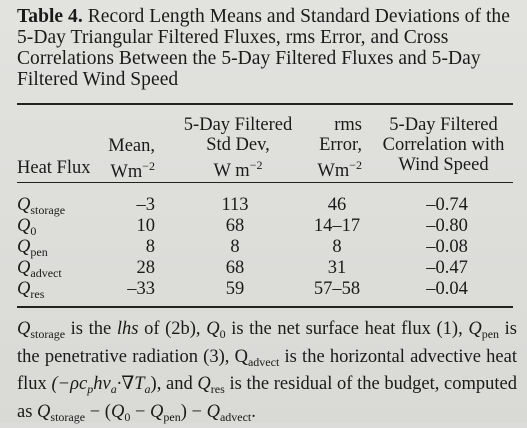 This screenshot has width=527, height=428. I want to click on row-symbol: Qres, so click(31, 290).